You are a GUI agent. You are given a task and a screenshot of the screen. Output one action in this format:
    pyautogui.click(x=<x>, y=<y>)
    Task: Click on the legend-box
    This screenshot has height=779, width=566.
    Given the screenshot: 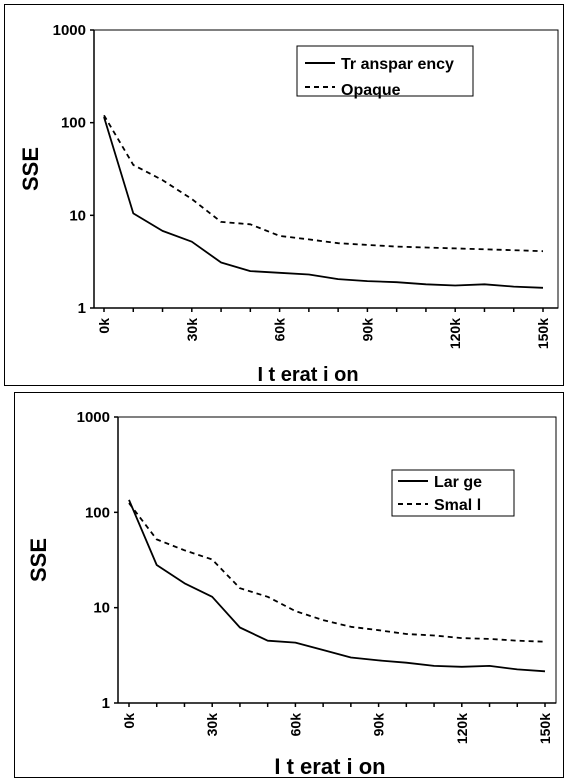 What is the action you would take?
    pyautogui.click(x=453, y=493)
    